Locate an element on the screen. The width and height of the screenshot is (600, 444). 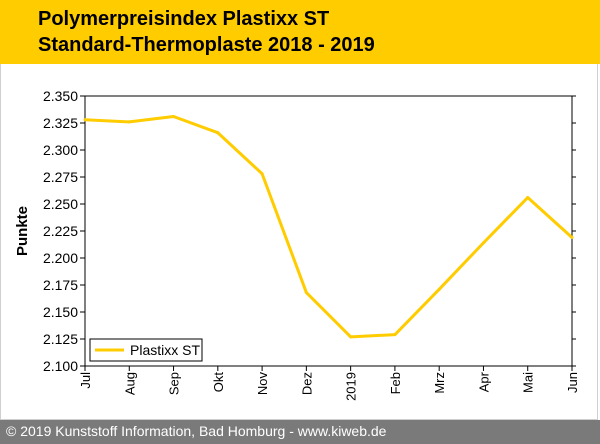
legend-box is located at coordinates (146, 350).